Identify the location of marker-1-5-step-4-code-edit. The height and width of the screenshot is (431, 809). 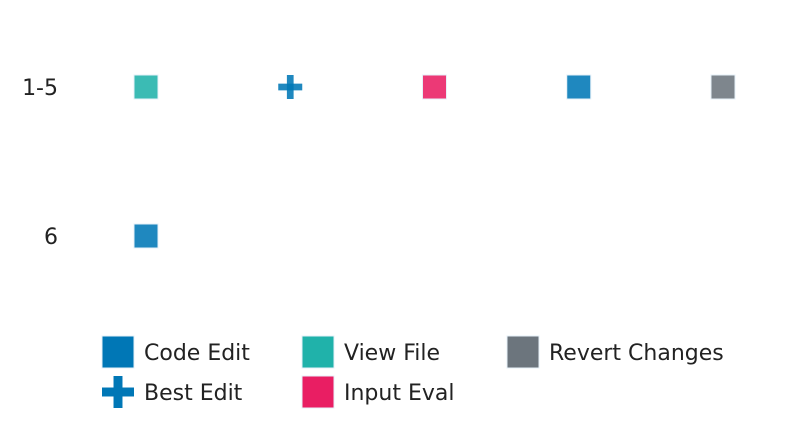
(579, 87).